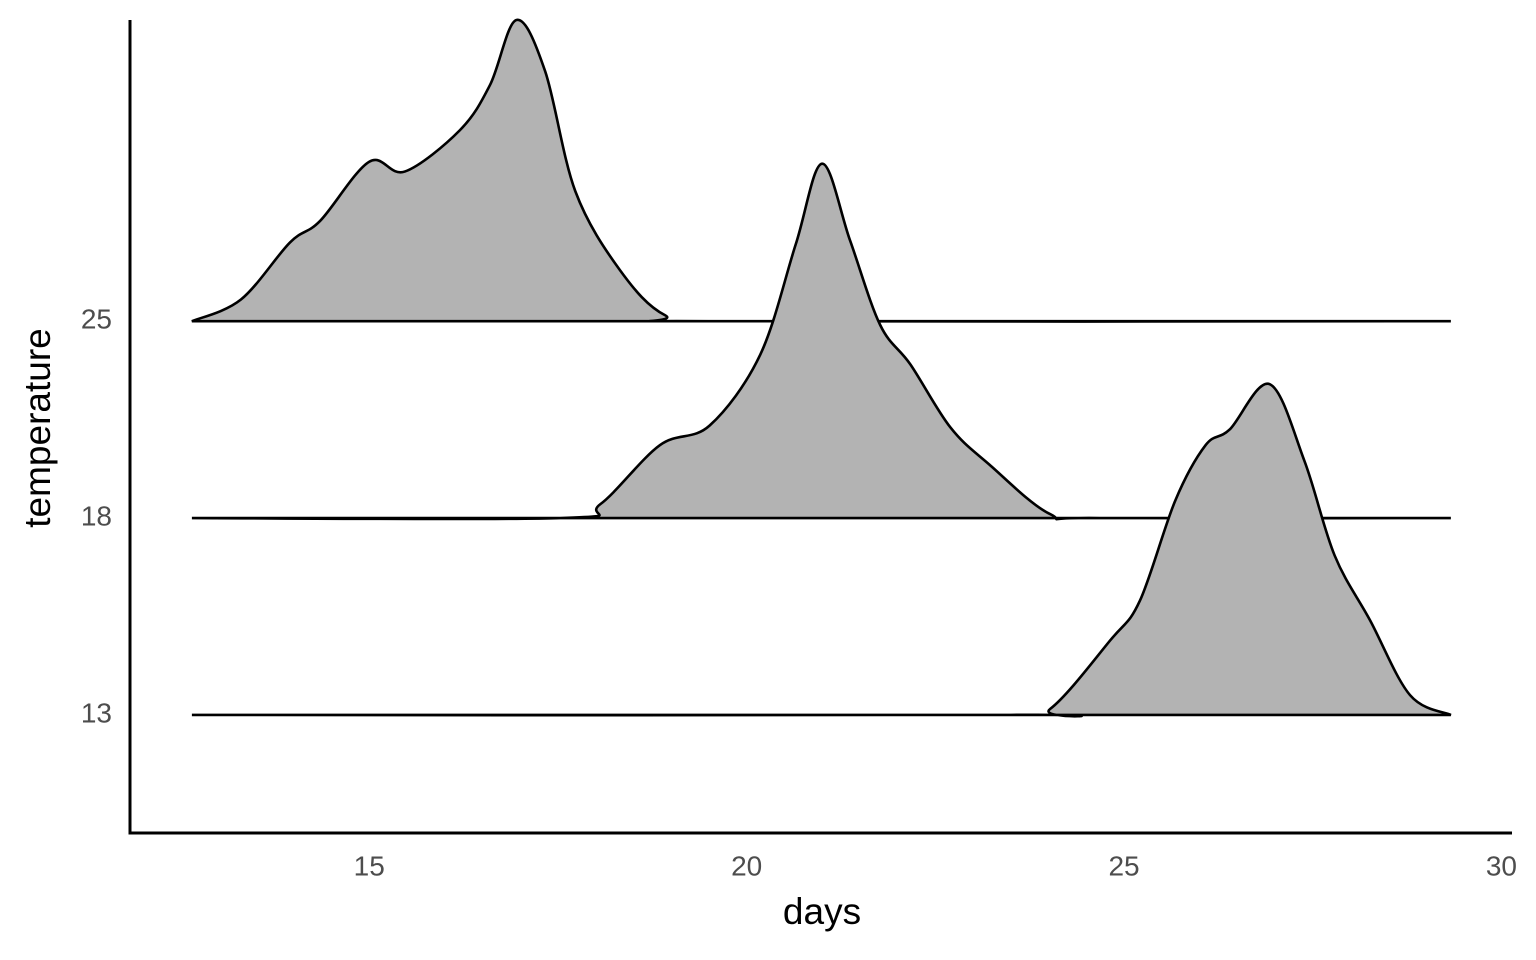  I want to click on x-axis-title: days, so click(822, 911).